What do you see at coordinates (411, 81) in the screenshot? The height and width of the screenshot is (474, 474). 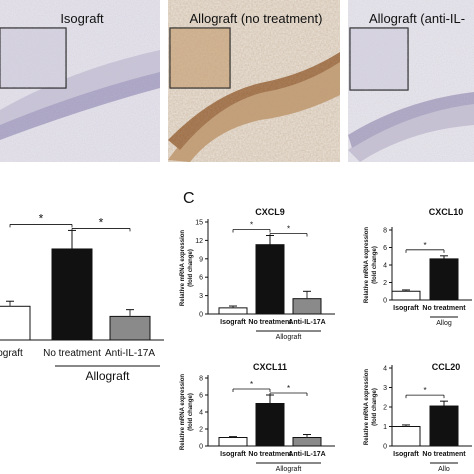 I see `micrograph-allograft-anti-il: Allograft (anti-IL-` at bounding box center [411, 81].